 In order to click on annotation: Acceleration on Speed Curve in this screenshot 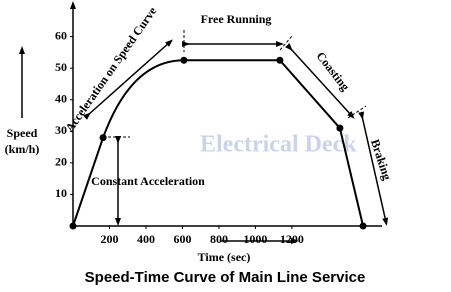, I will do `click(111, 69)`.